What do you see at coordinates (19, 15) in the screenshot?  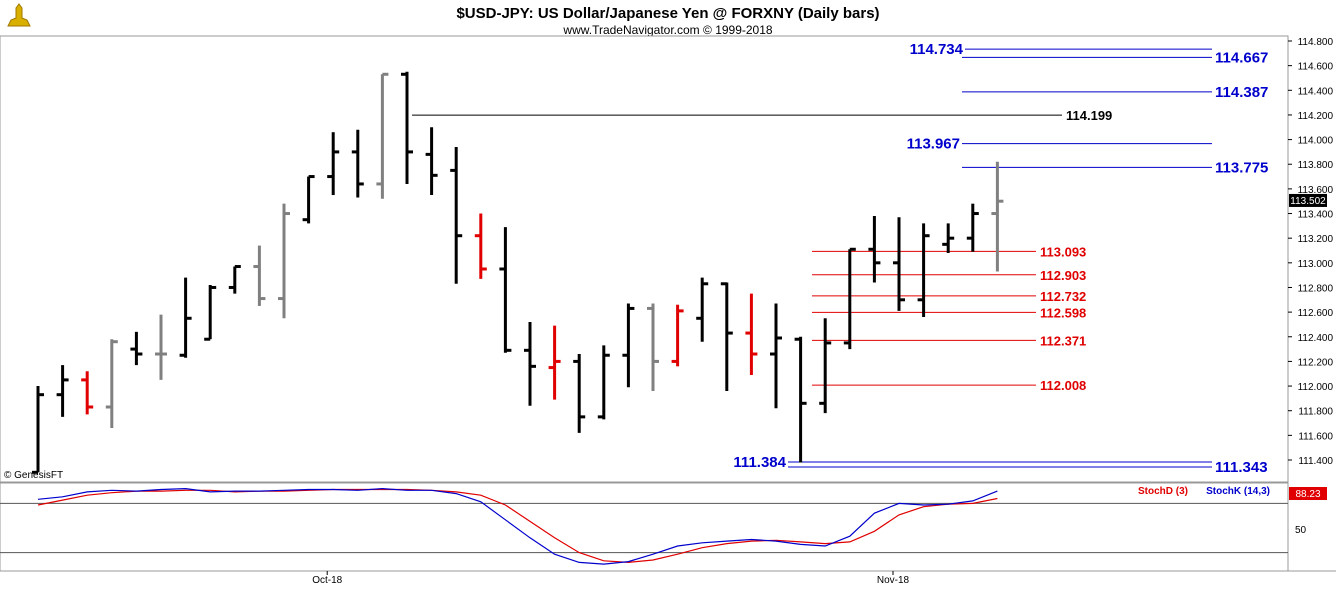 I see `trade-navigator-logo` at bounding box center [19, 15].